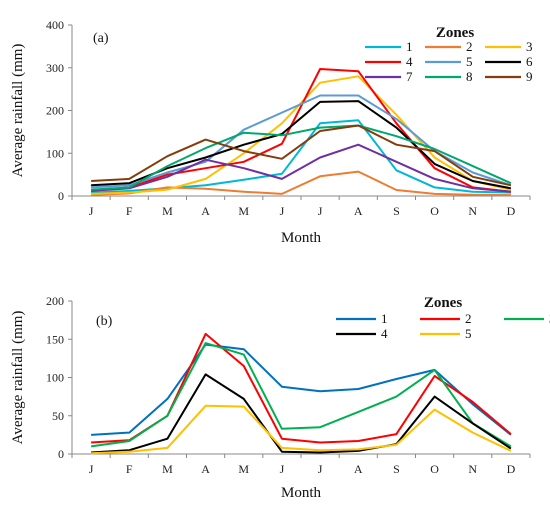 The height and width of the screenshot is (507, 550). I want to click on y-tick-label: 50, so click(58, 416).